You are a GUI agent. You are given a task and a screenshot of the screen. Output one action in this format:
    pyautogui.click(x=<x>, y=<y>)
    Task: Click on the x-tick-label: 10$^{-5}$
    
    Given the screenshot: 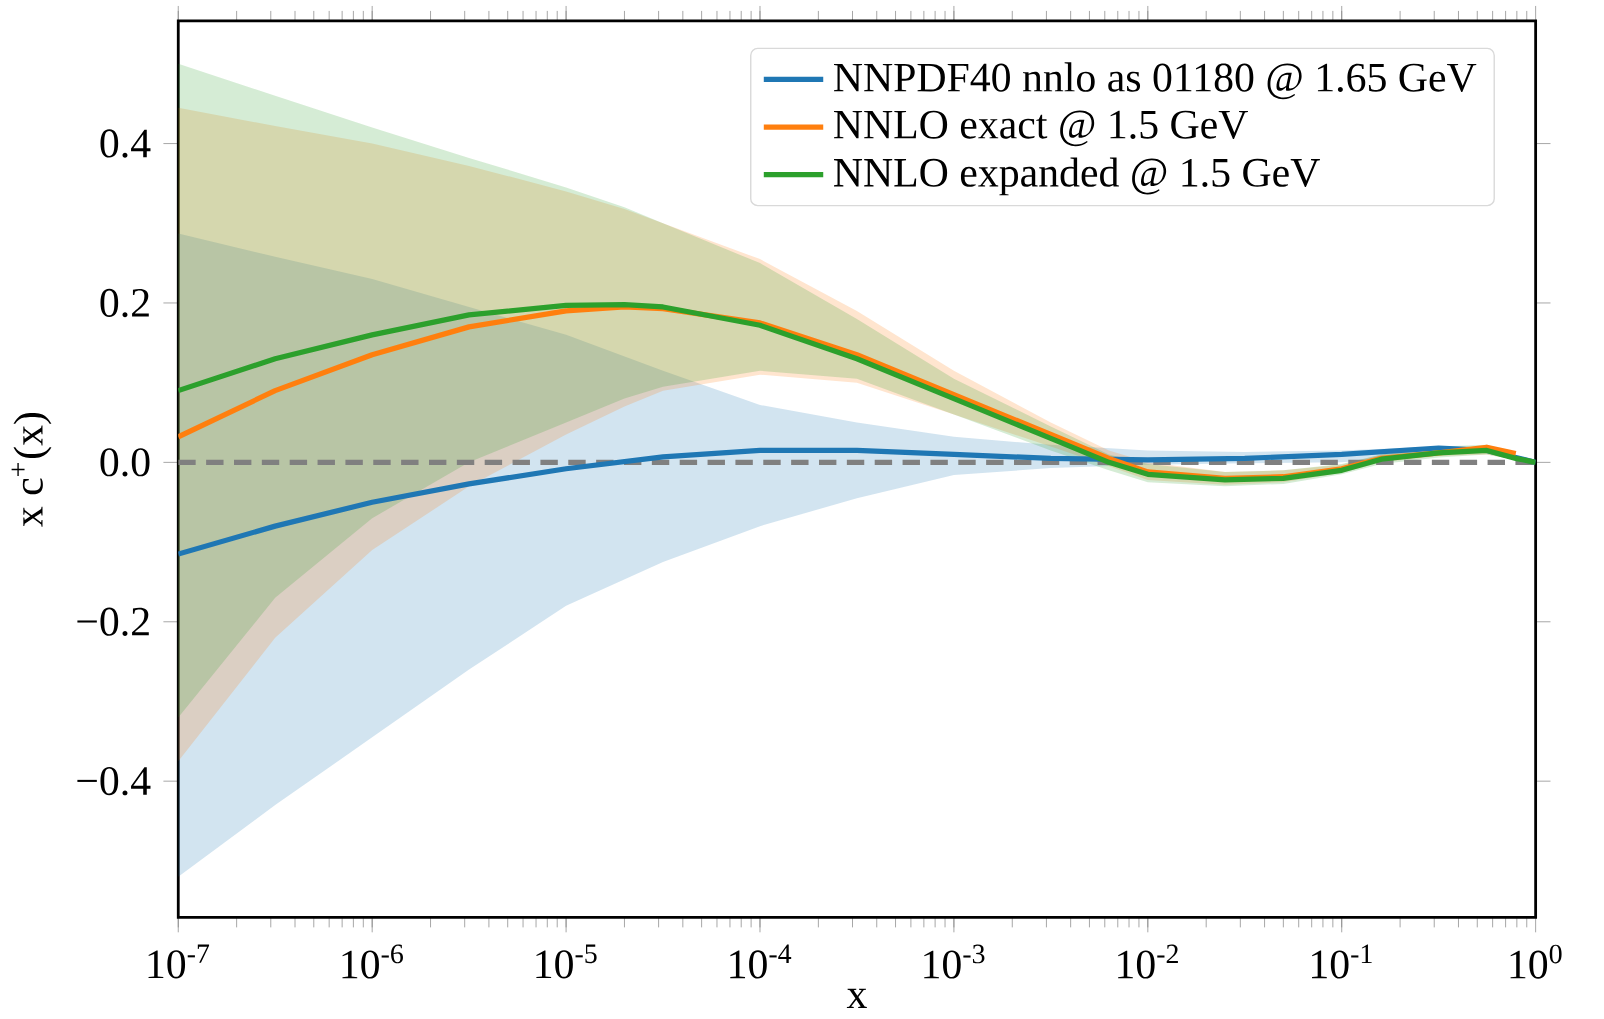 What is the action you would take?
    pyautogui.click(x=566, y=961)
    